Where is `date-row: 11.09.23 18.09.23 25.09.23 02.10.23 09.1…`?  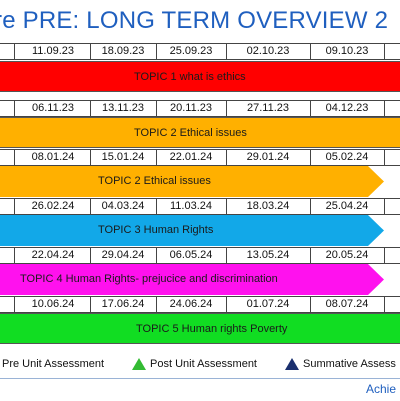 date-row: 11.09.23 18.09.23 25.09.23 02.10.23 09.1… is located at coordinates (200, 51).